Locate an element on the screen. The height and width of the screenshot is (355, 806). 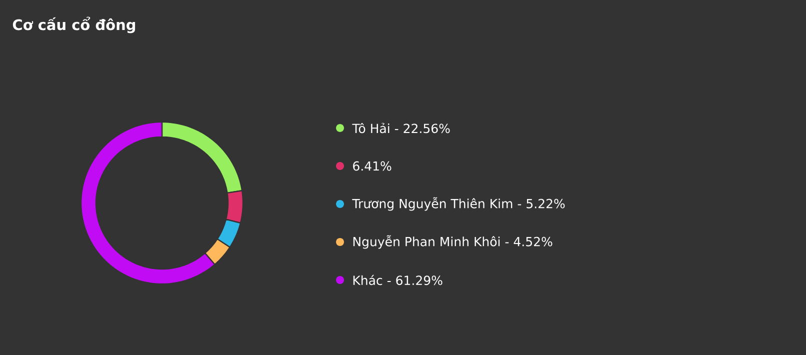
chart-title: Cơ cấu cổ đông is located at coordinates (74, 25).